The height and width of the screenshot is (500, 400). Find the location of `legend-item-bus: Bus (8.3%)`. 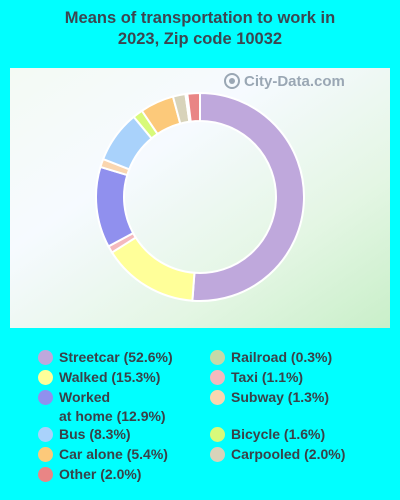

legend-item-bus: Bus (8.3%) is located at coordinates (84, 434).